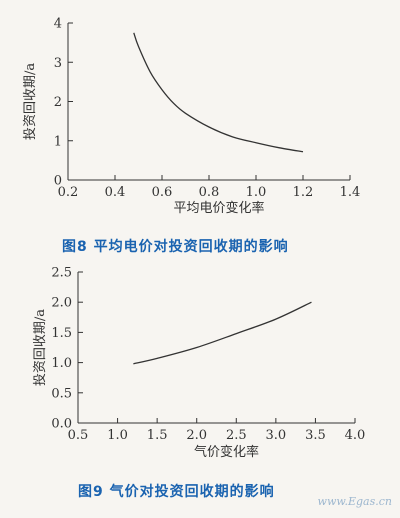 The image size is (400, 518). Describe the element at coordinates (236, 435) in the screenshot. I see `chart-2-x-tick-label: 2.5` at that location.